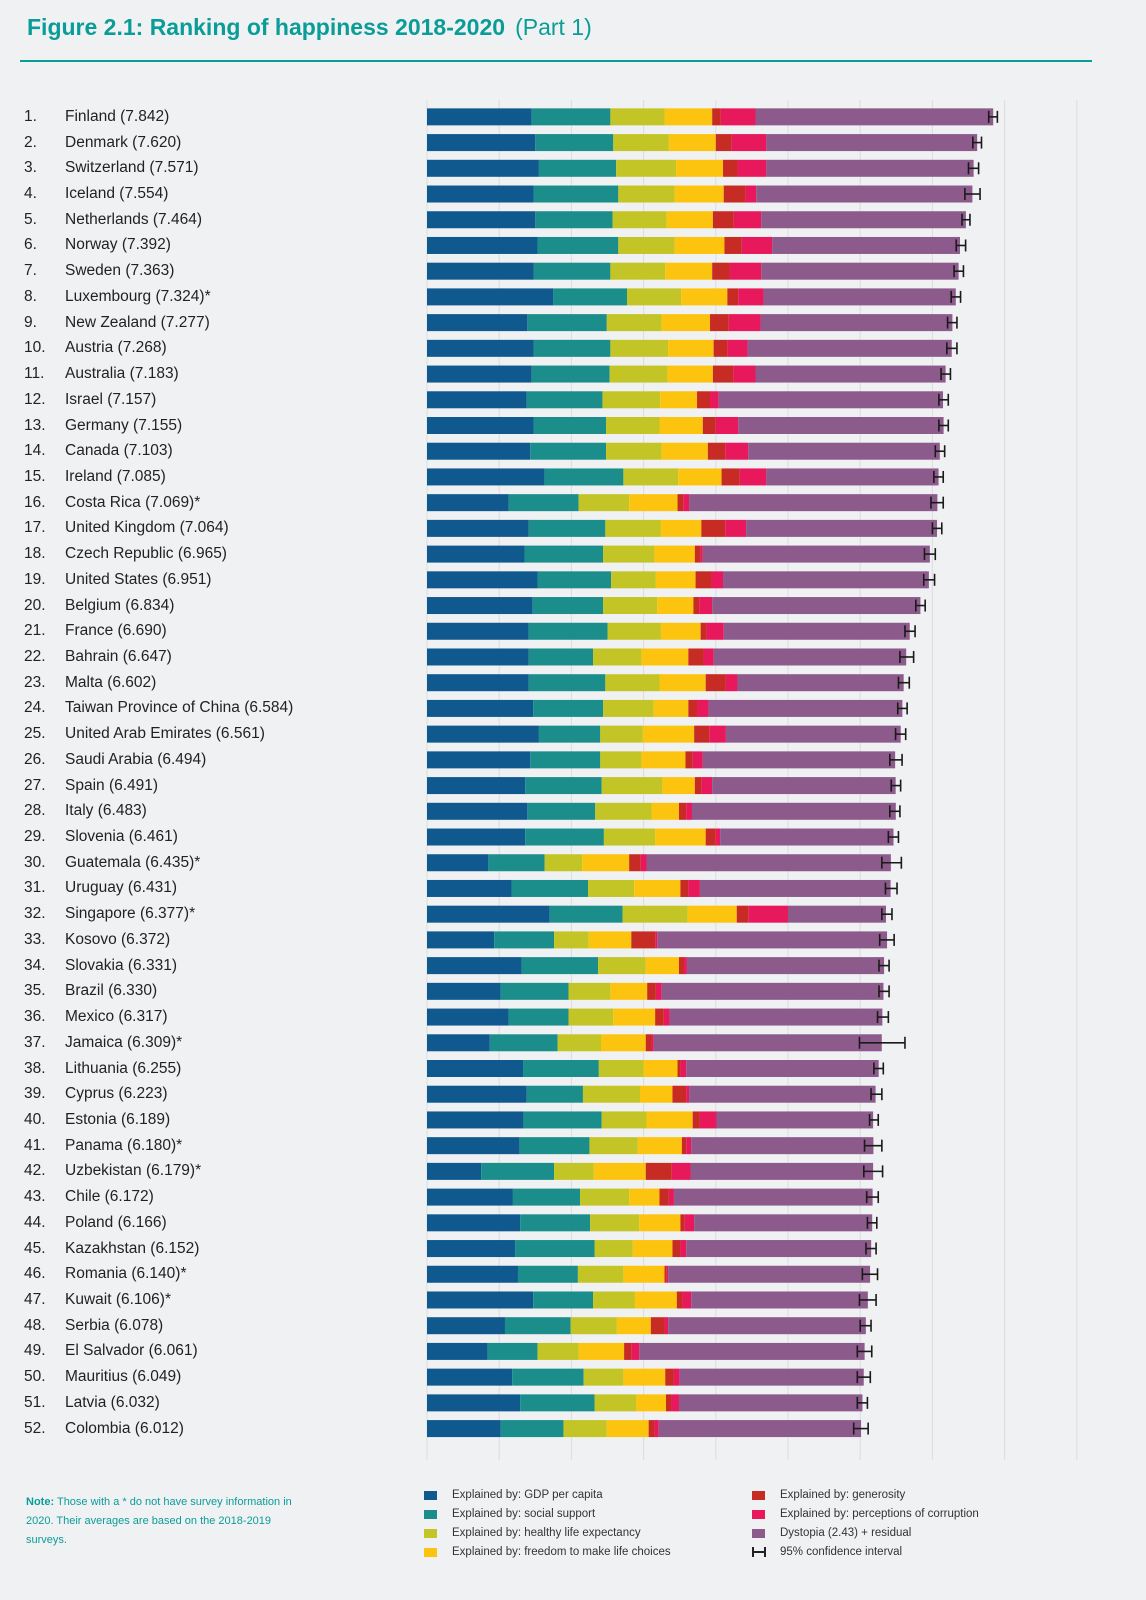 This screenshot has width=1146, height=1600. Describe the element at coordinates (35, 888) in the screenshot. I see `rank-number: 31.` at that location.